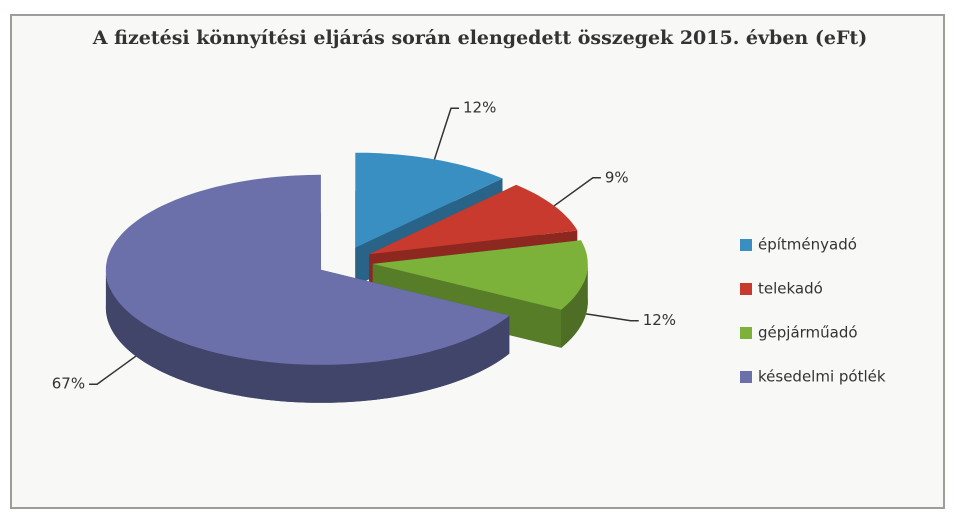 The height and width of the screenshot is (520, 959). I want to click on data-label: 67%, so click(68, 384).